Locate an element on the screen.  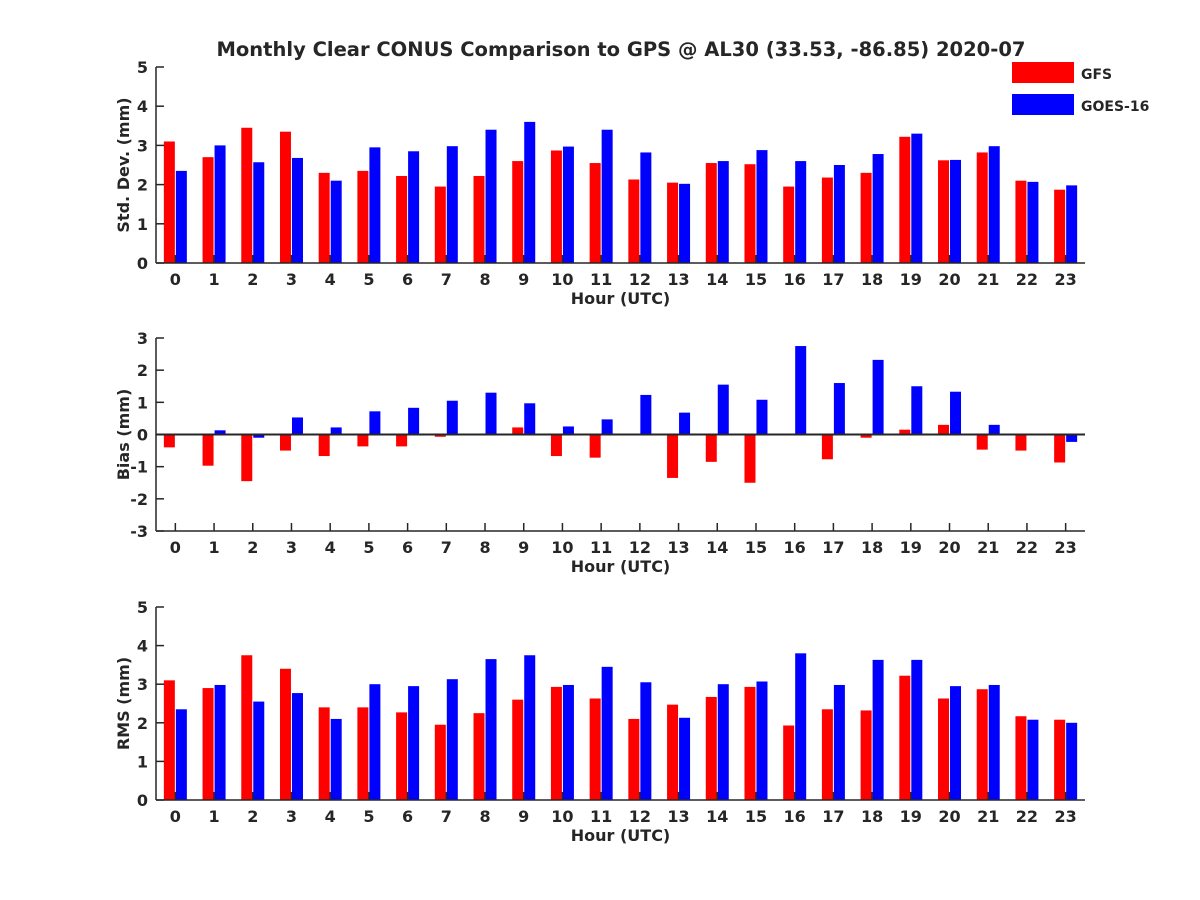
y-tick-label: -2 is located at coordinates (139, 499).